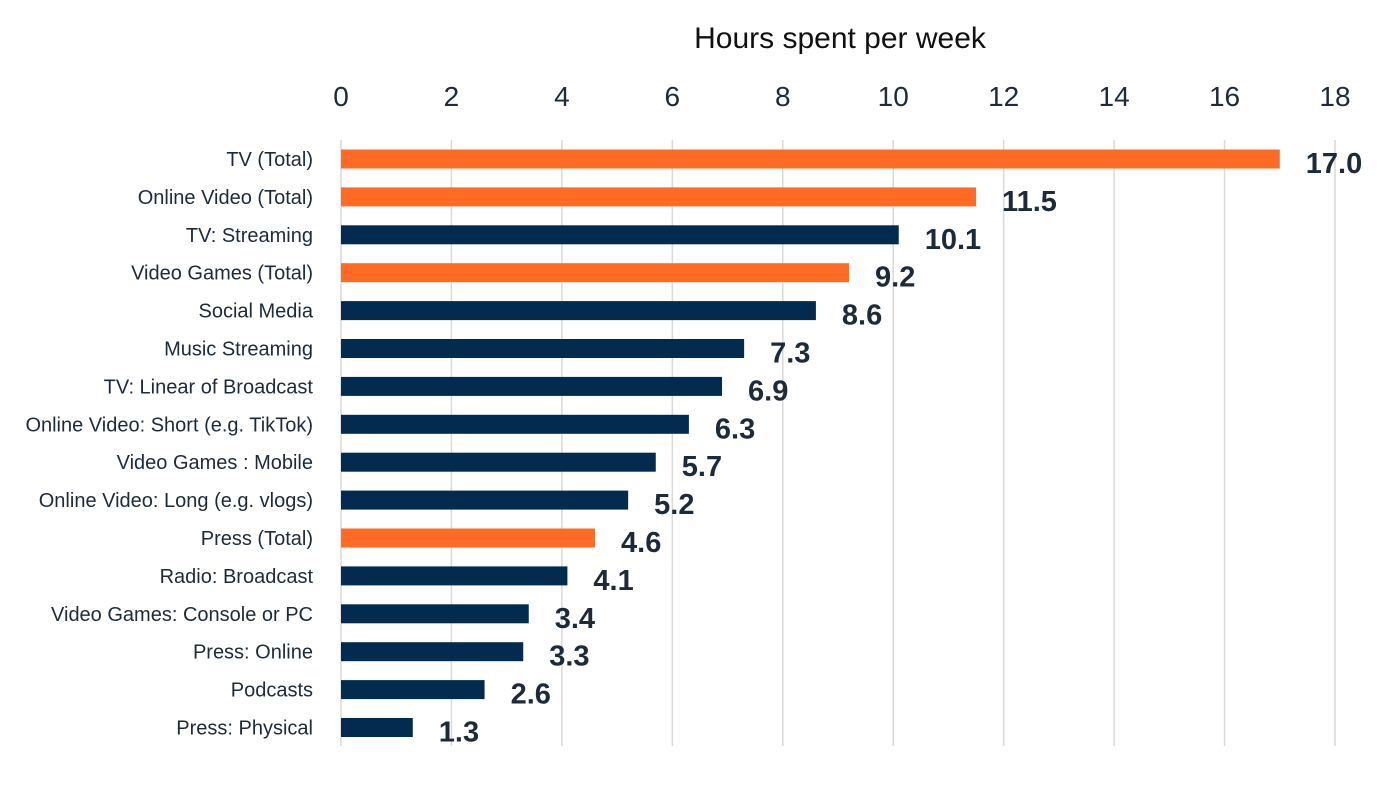 This screenshot has height=787, width=1400. I want to click on data-label: 5.7, so click(702, 467).